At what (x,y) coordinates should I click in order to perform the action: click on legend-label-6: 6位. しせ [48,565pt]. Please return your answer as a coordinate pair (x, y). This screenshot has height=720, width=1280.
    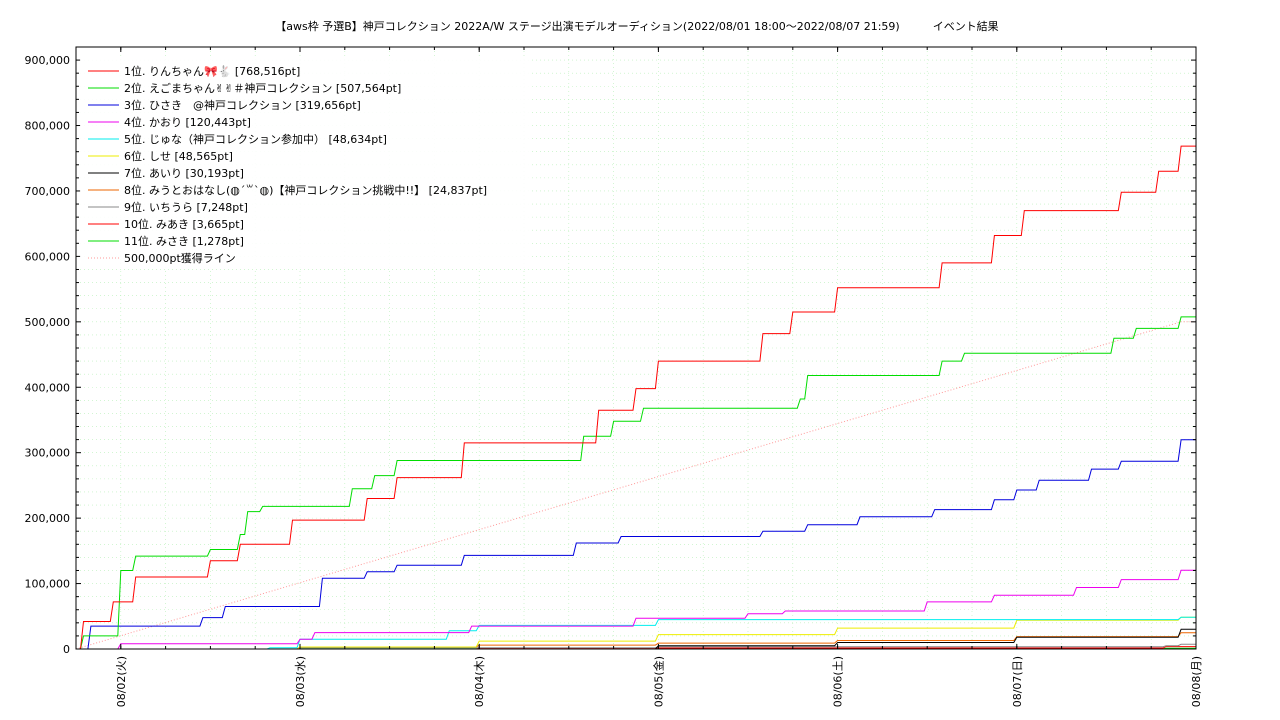
    Looking at the image, I should click on (178, 156).